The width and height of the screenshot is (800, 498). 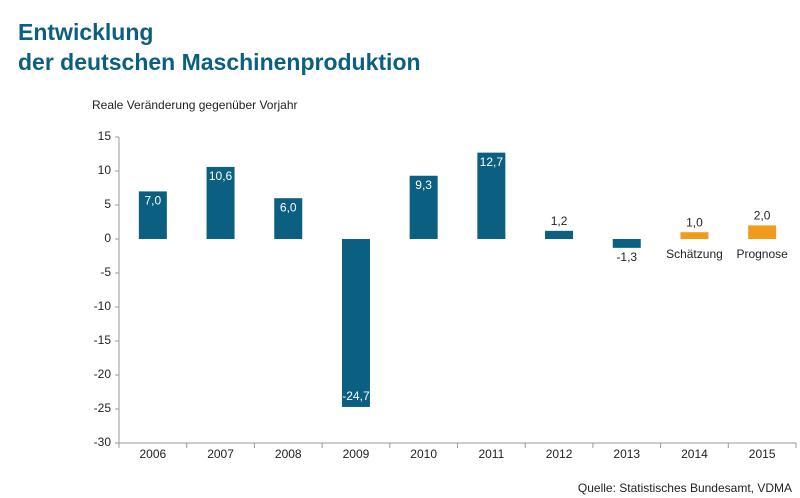 I want to click on chart-title: der deutschen Maschinenproduktion, so click(x=219, y=62).